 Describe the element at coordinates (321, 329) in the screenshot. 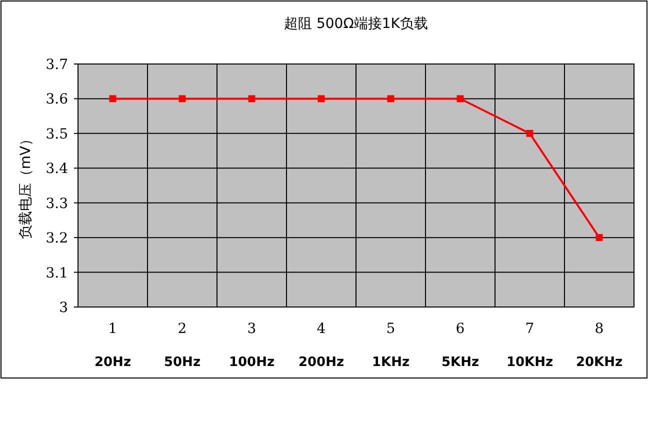

I see `x-tick-label: 4` at that location.